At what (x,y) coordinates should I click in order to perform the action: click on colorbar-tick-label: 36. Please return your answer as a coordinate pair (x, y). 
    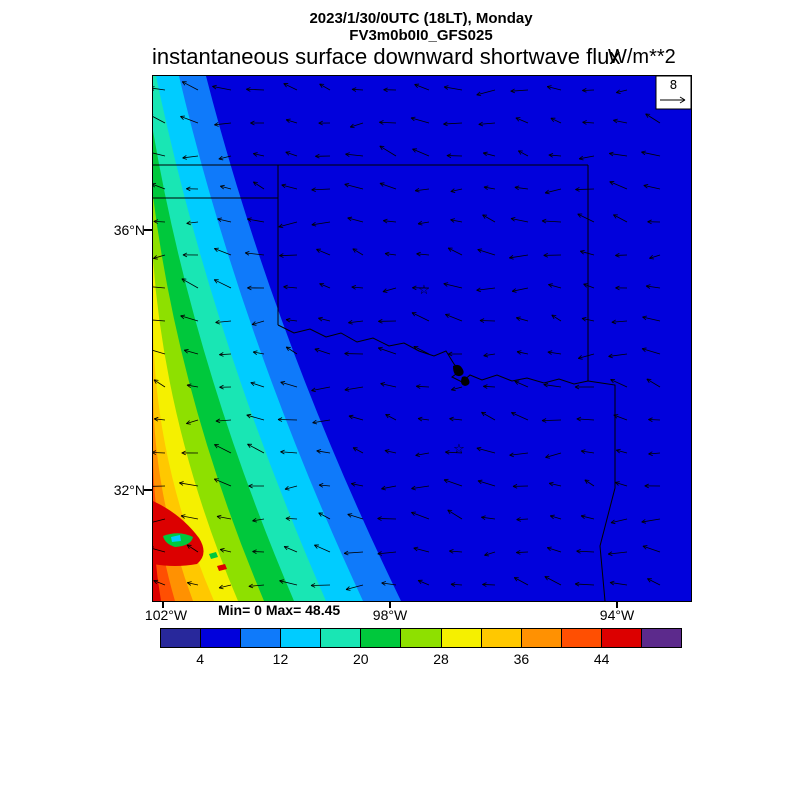
    Looking at the image, I should click on (521, 659).